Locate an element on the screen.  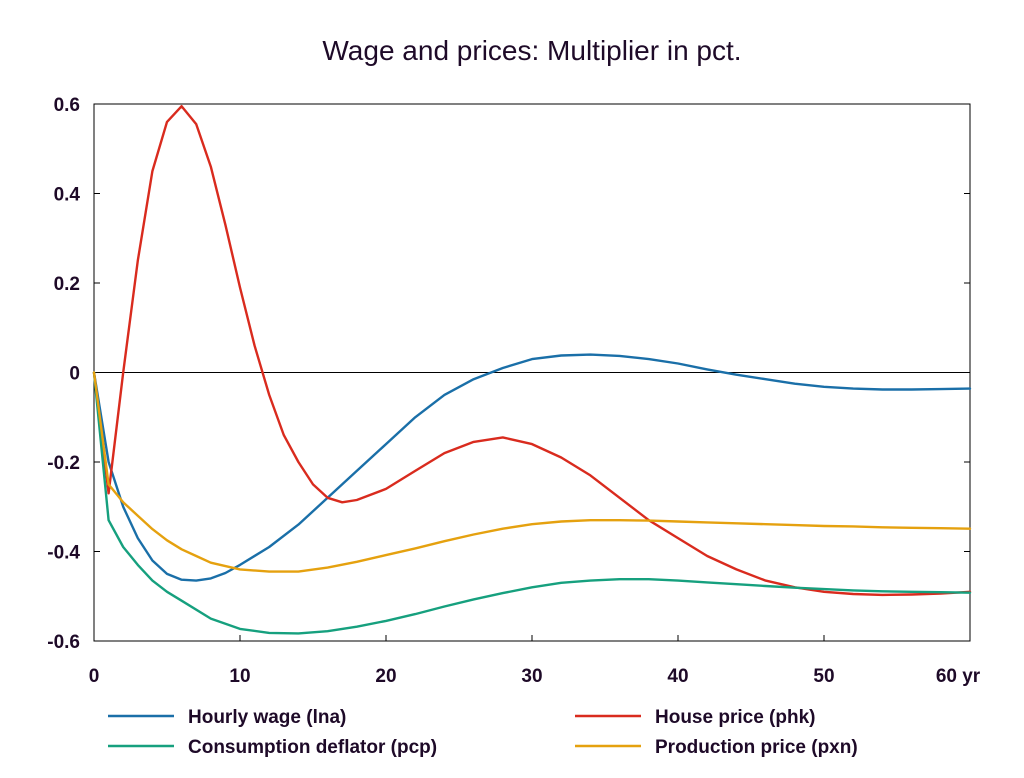
x-tick-label: 10 is located at coordinates (239, 676).